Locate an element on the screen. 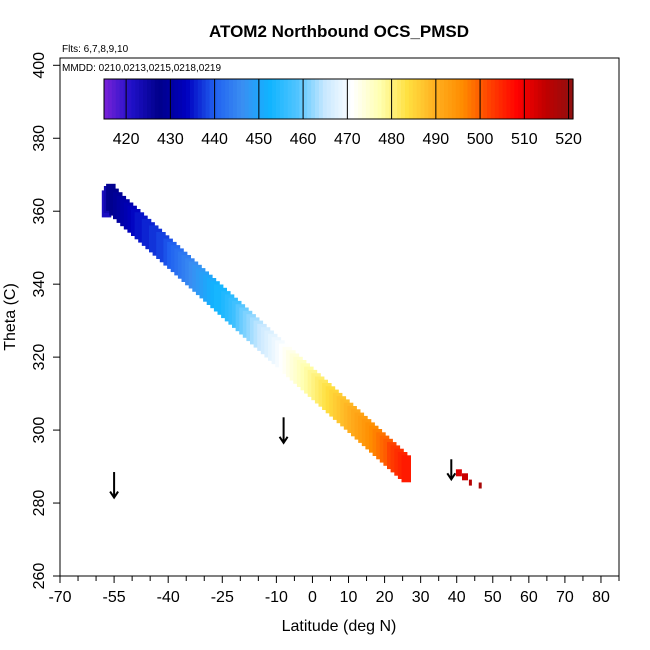 The height and width of the screenshot is (650, 650). y-tick-label: 300 is located at coordinates (39, 430).